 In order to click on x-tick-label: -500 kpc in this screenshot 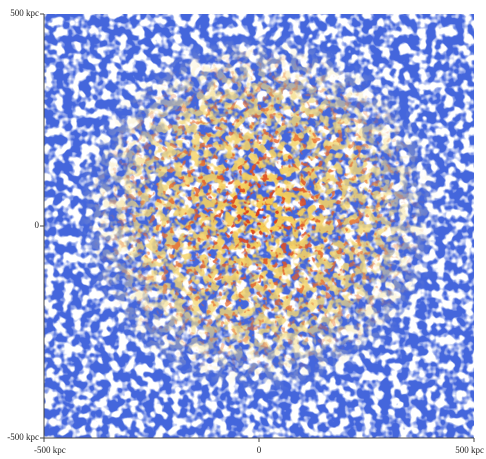, I will do `click(50, 450)`.